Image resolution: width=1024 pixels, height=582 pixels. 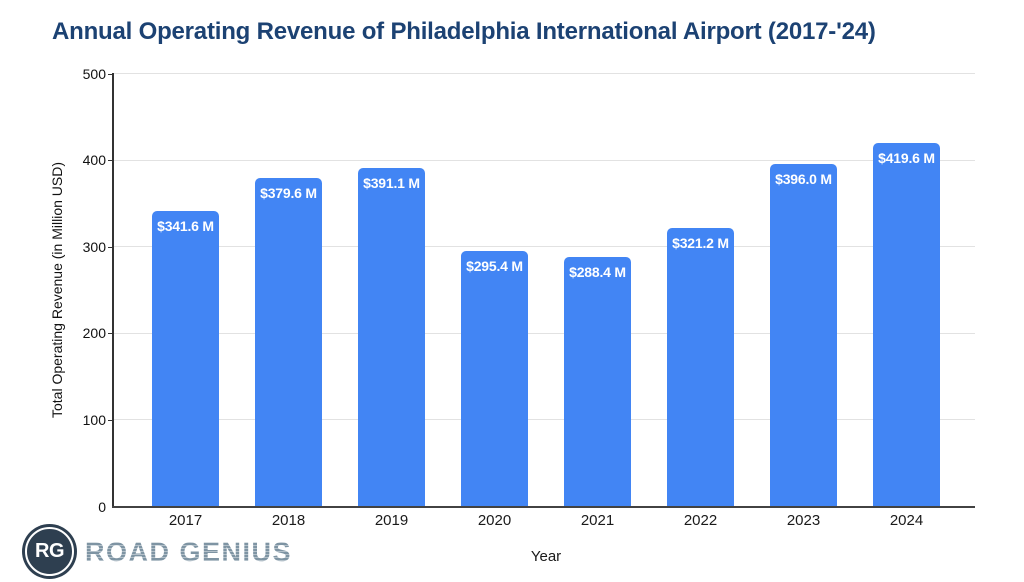 What do you see at coordinates (185, 358) in the screenshot?
I see `bar-2017: $341.6 M` at bounding box center [185, 358].